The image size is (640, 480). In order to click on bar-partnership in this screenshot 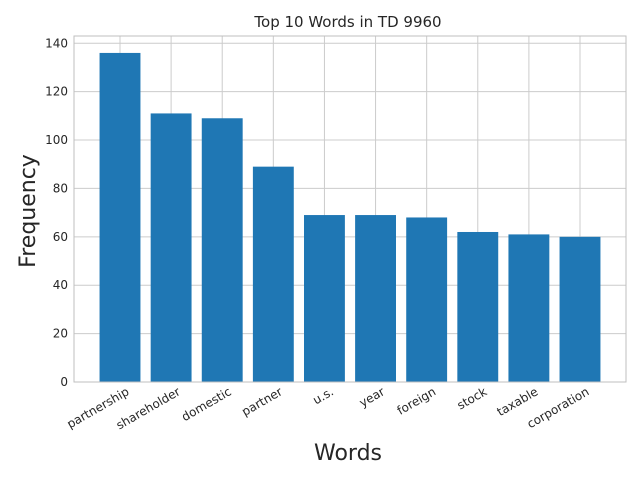, I will do `click(120, 217)`.